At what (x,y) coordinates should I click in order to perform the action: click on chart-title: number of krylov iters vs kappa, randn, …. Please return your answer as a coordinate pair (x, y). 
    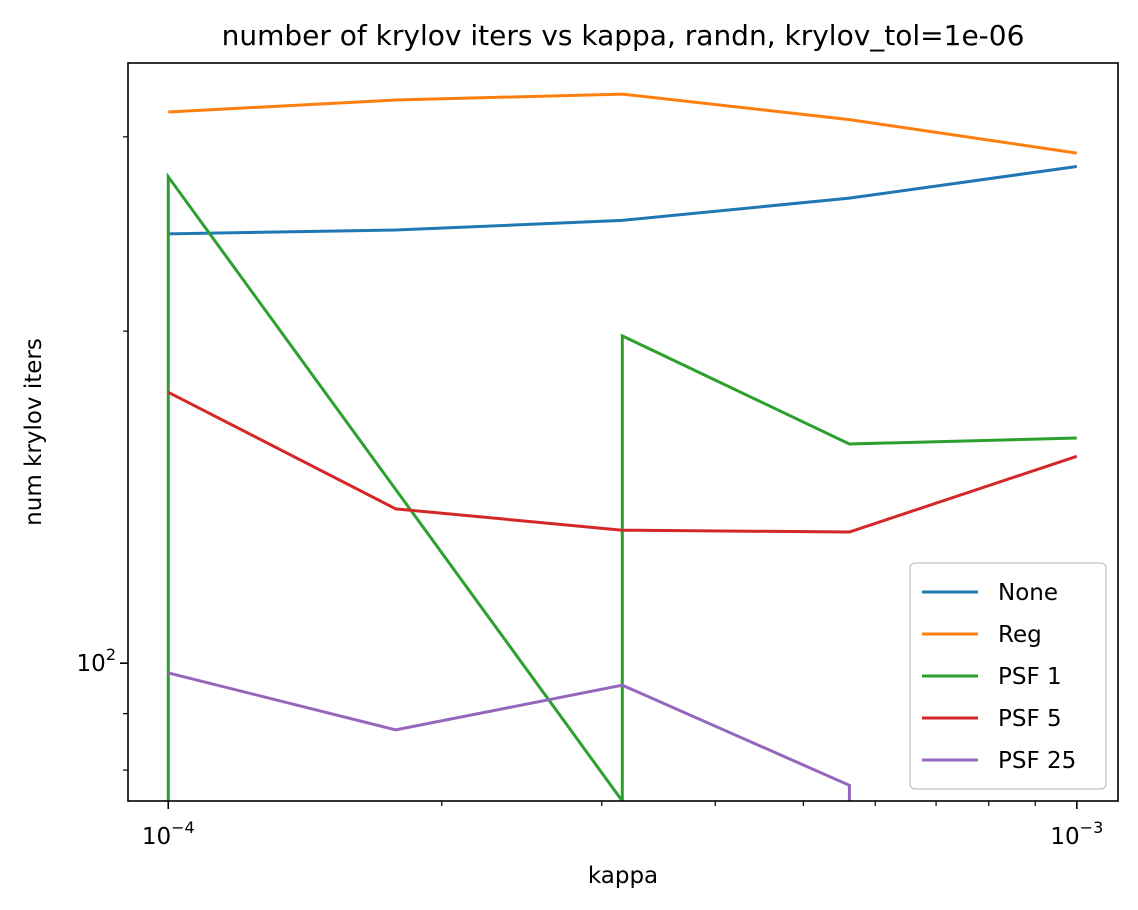
    Looking at the image, I should click on (623, 35).